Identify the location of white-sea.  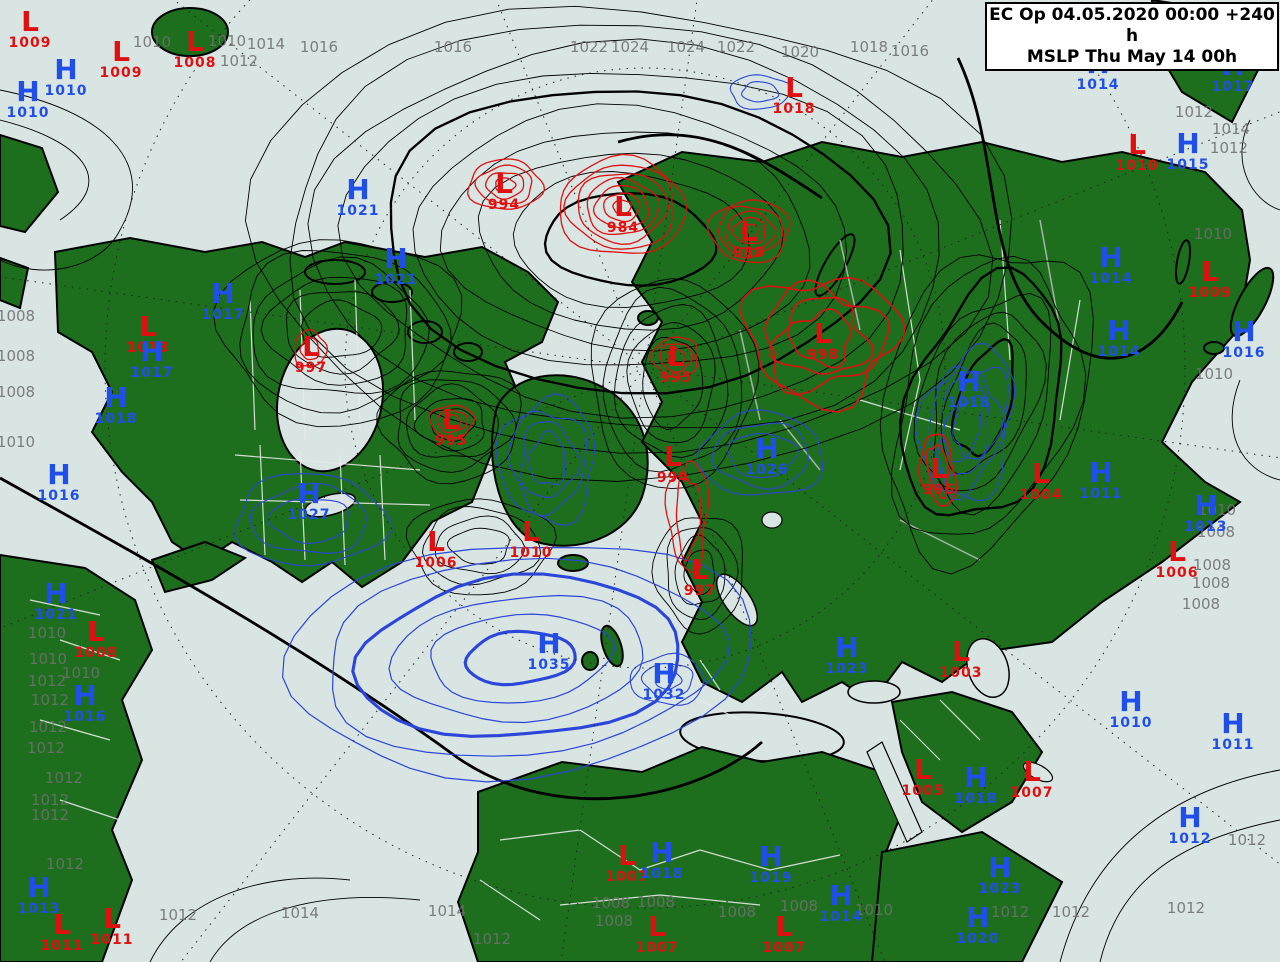
(772, 520).